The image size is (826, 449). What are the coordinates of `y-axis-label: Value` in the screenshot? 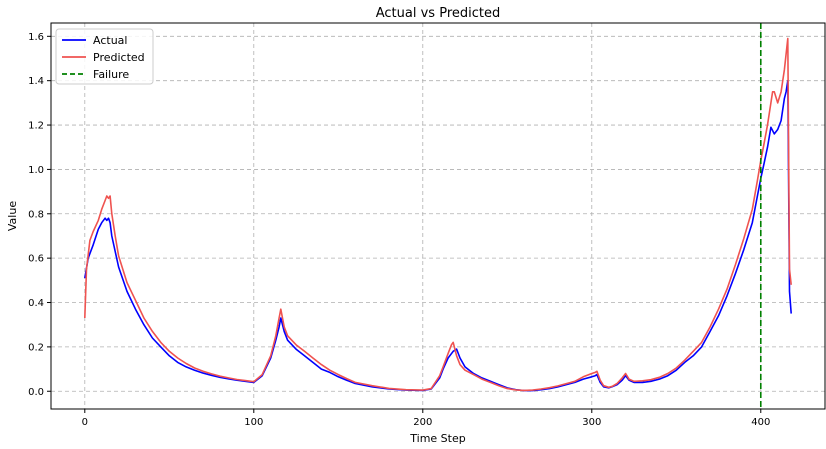 It's located at (12, 216).